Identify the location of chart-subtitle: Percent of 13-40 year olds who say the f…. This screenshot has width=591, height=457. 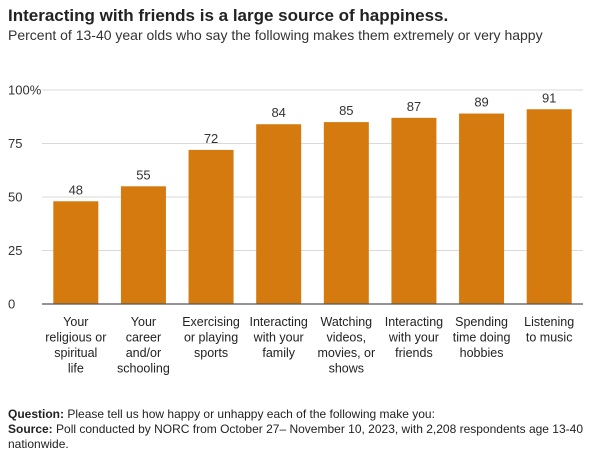
(275, 35).